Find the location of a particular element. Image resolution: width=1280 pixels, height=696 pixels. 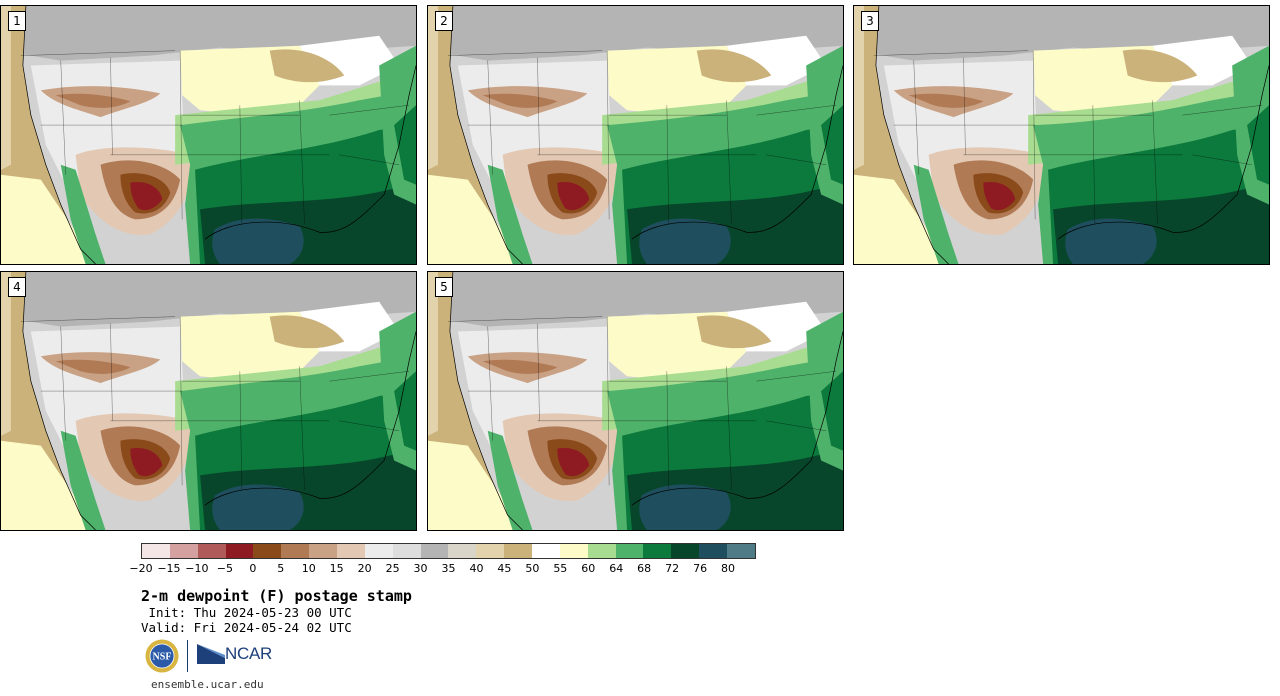

colorbar-tick-label: −10 is located at coordinates (197, 568).